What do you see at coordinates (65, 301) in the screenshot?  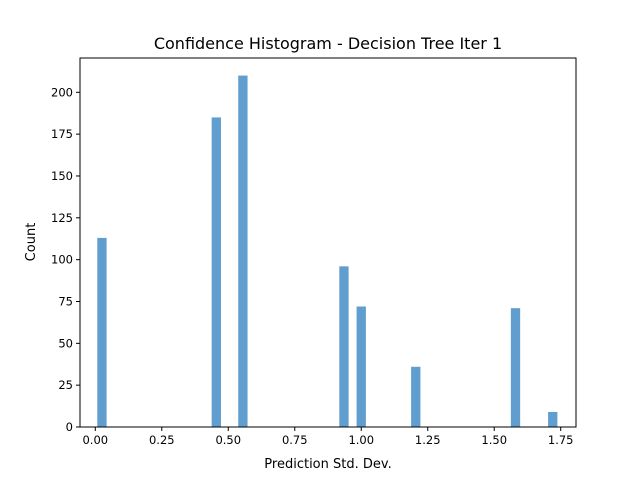 I see `y-tick-label: 75` at bounding box center [65, 301].